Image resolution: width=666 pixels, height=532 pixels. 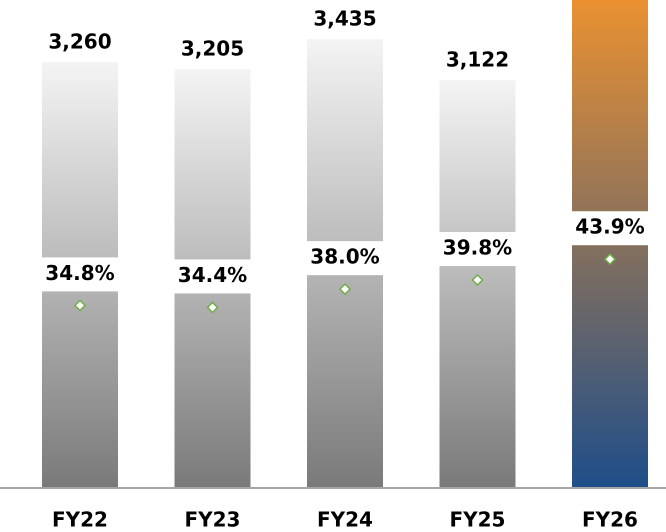 I want to click on value-label: 39.8%, so click(x=477, y=248).